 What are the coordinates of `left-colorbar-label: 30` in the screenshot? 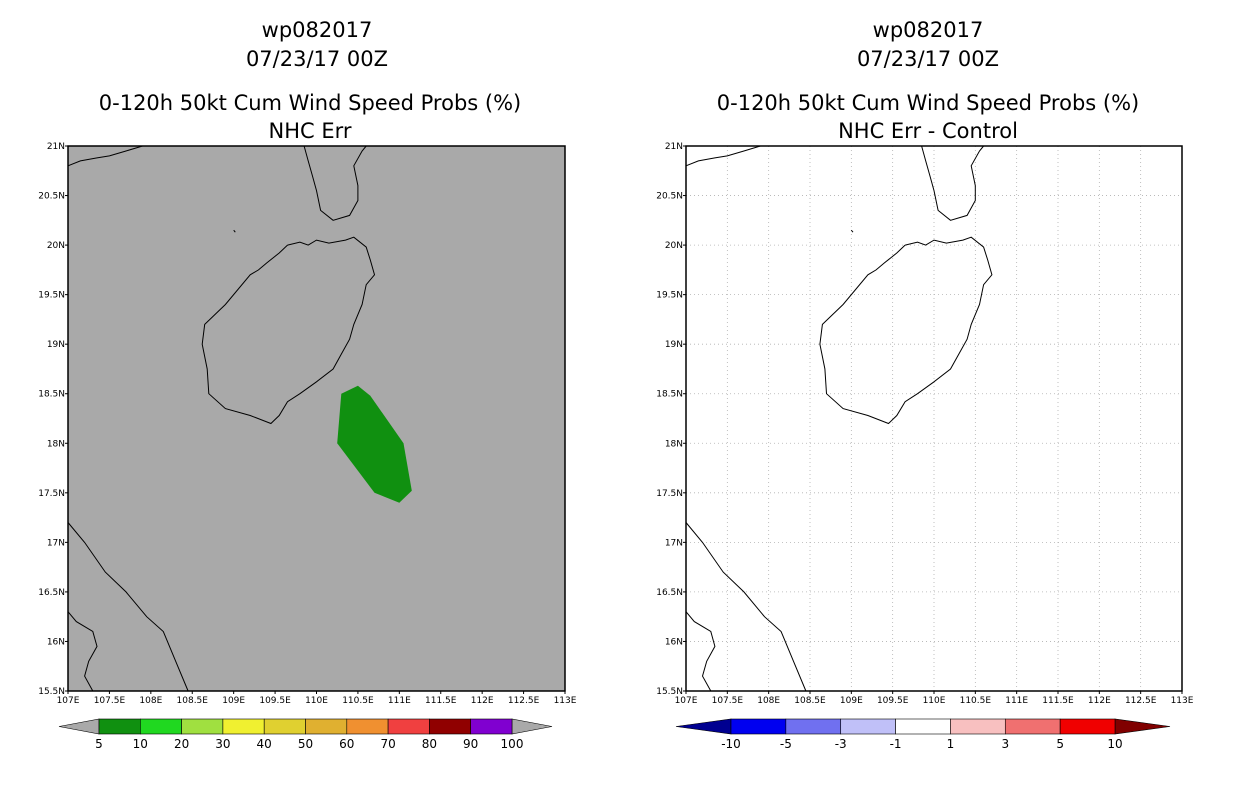 It's located at (222, 744).